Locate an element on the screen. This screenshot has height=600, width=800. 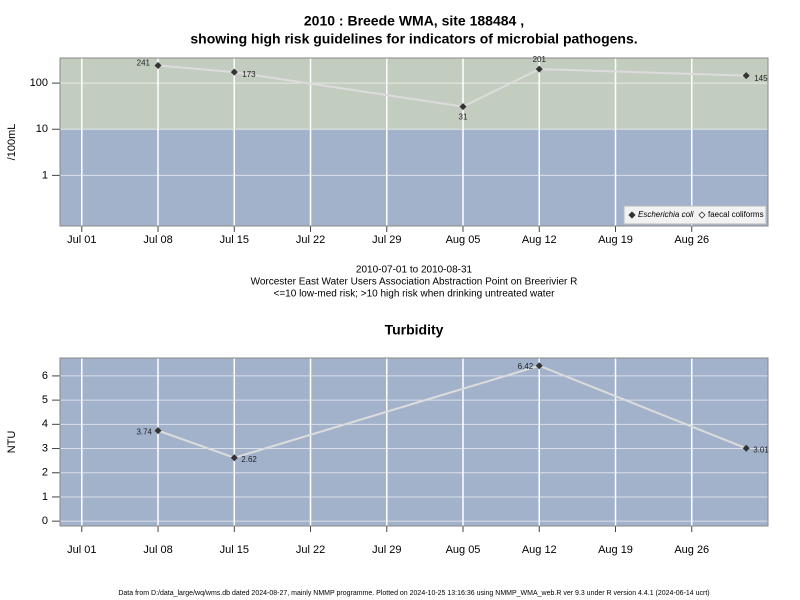
y-tick-label: 6 is located at coordinates (45, 376).